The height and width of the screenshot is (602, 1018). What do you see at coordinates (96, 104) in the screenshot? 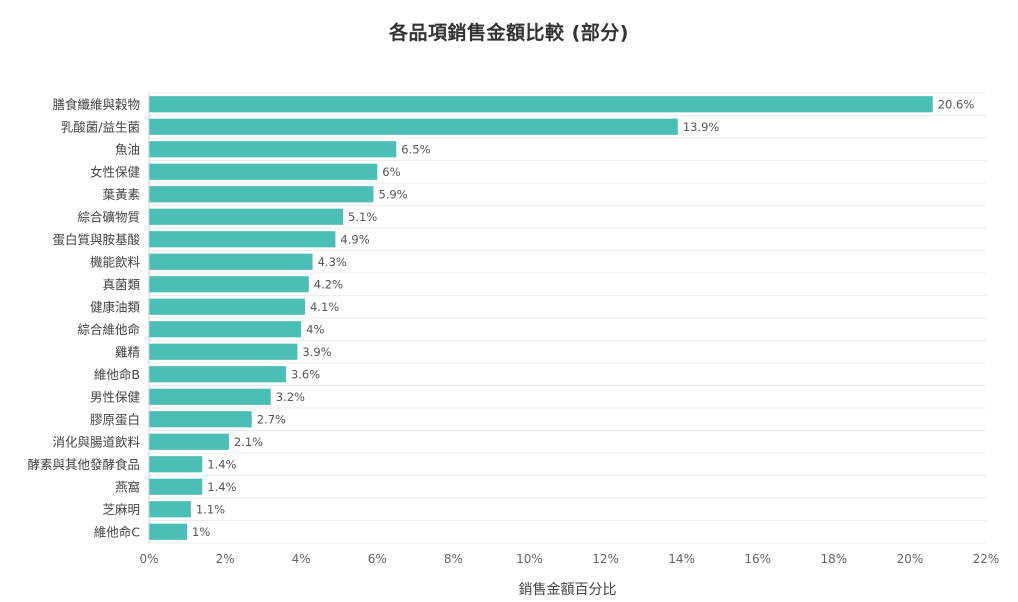
I see `category-label: 膳食纖維與穀物` at bounding box center [96, 104].